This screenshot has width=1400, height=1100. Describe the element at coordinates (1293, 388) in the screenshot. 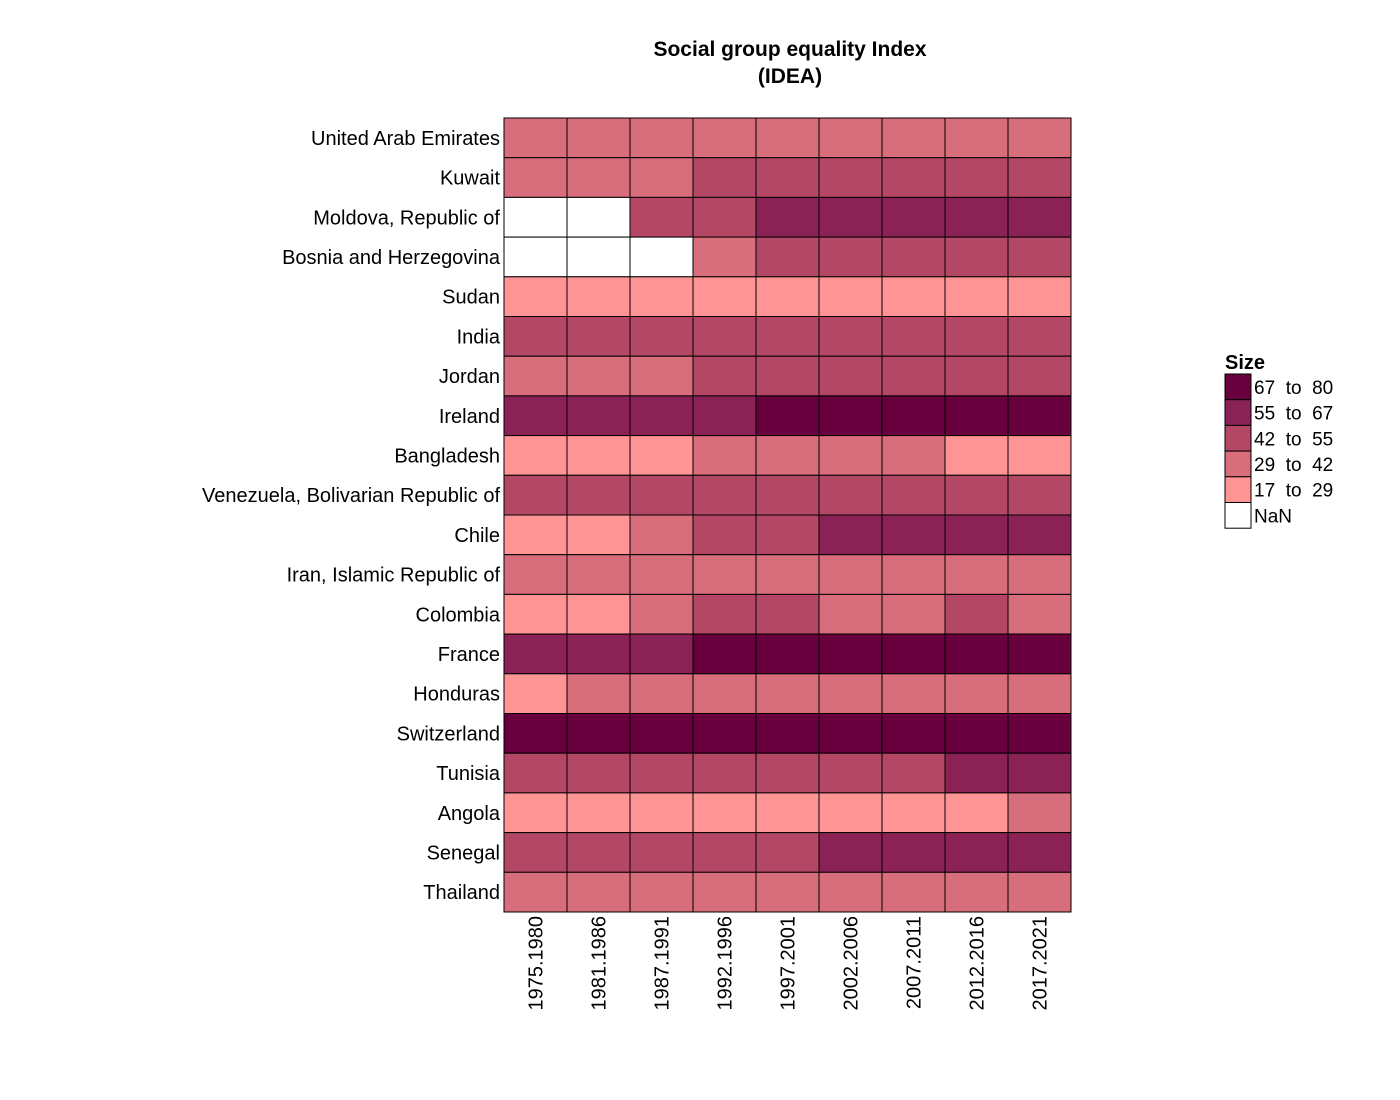

I see `legend-label: 67 to 80` at that location.